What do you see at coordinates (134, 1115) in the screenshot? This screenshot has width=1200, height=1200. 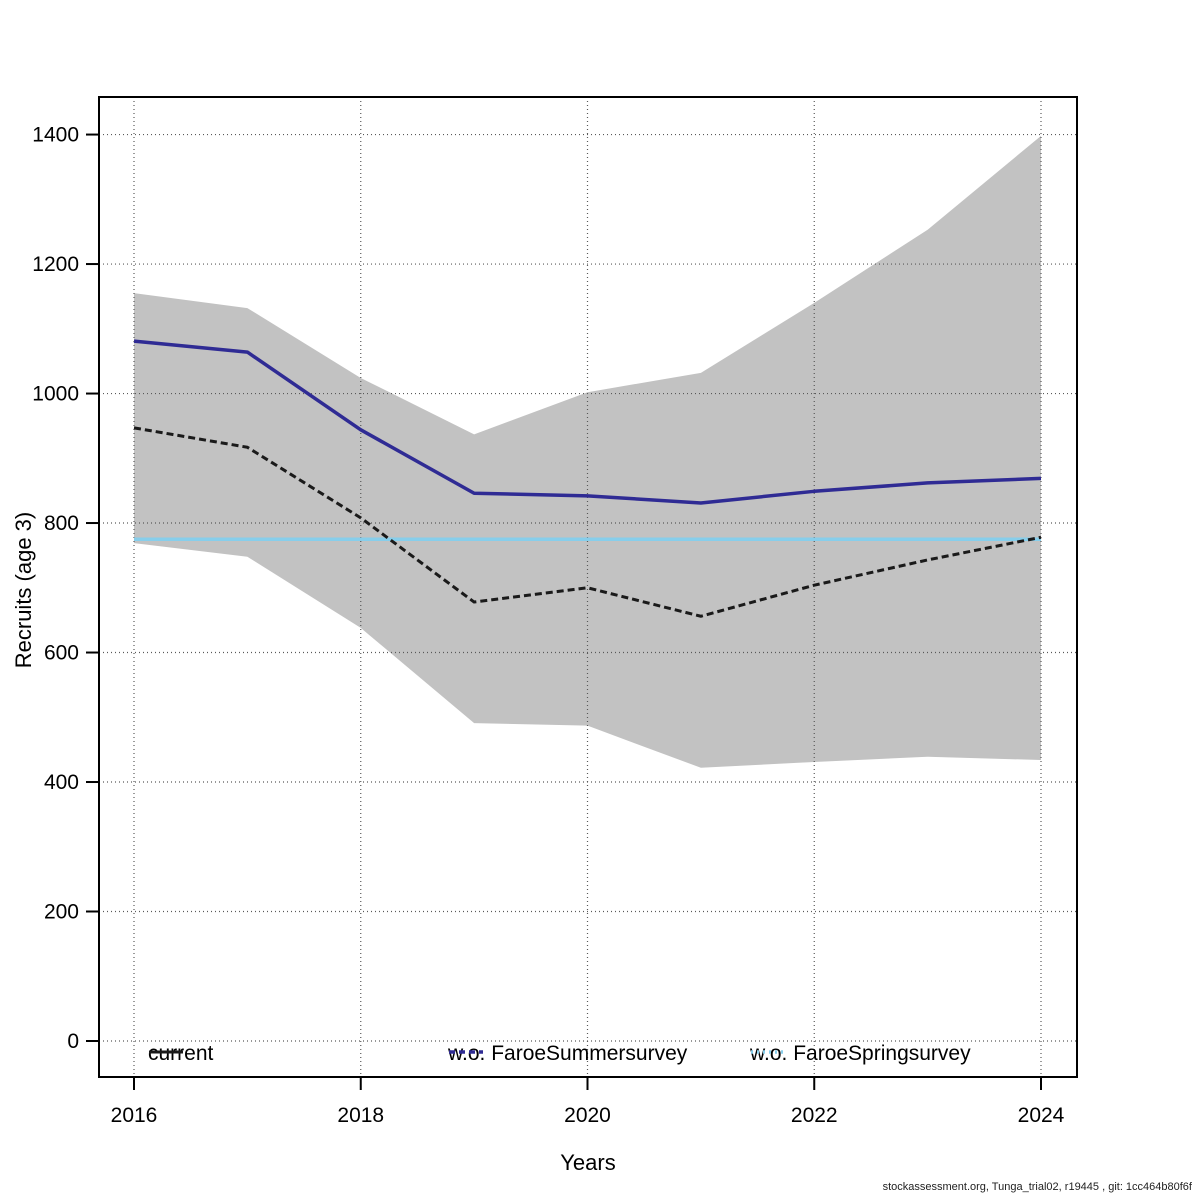 I see `x-tick-label: 2016` at bounding box center [134, 1115].